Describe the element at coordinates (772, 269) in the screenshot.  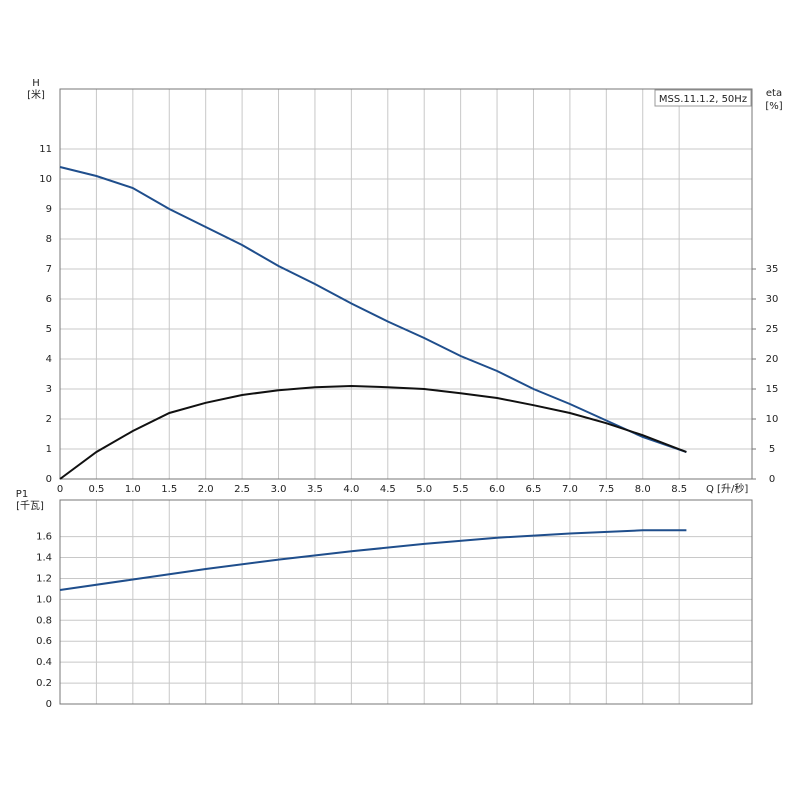
I see `y2-tick-label: 35` at that location.